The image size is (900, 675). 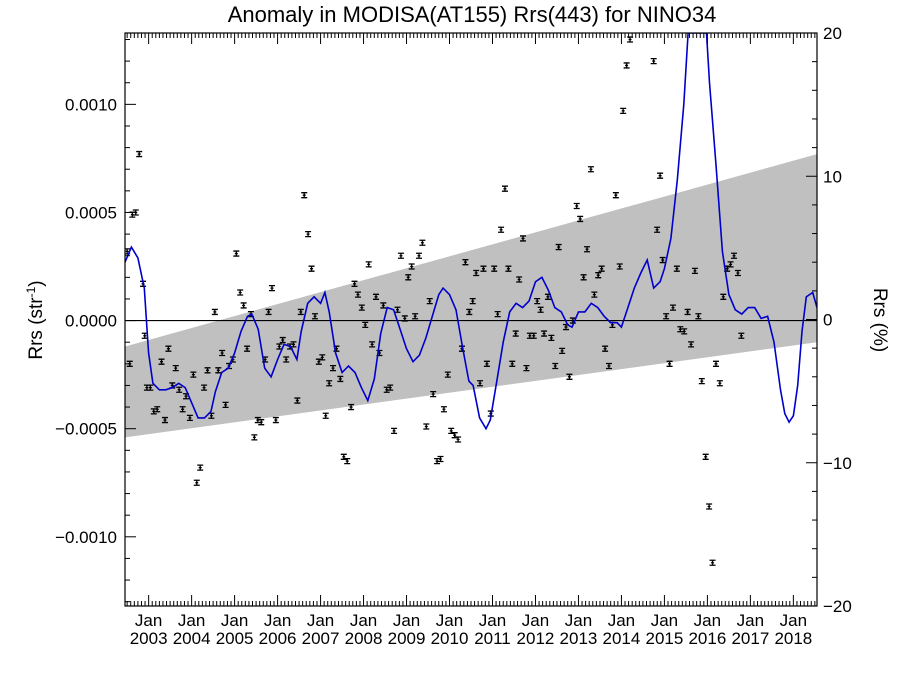 I want to click on x-tick-year: 2017, so click(x=750, y=638).